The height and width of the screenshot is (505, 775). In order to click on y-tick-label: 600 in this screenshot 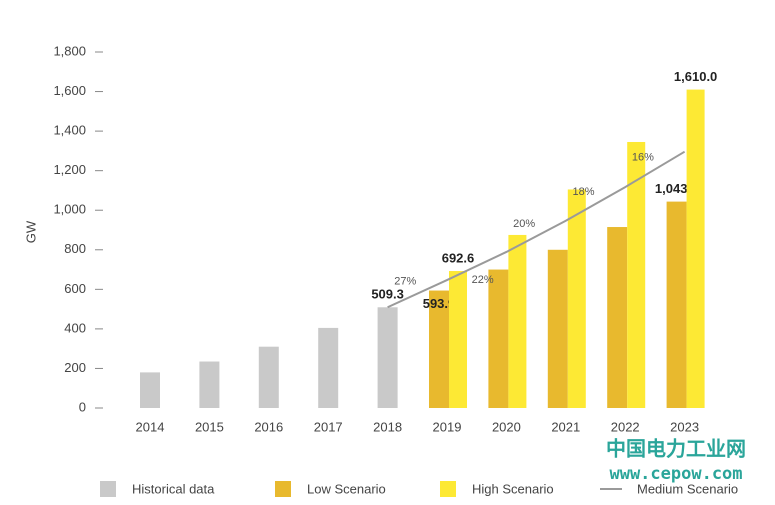, I will do `click(75, 288)`.